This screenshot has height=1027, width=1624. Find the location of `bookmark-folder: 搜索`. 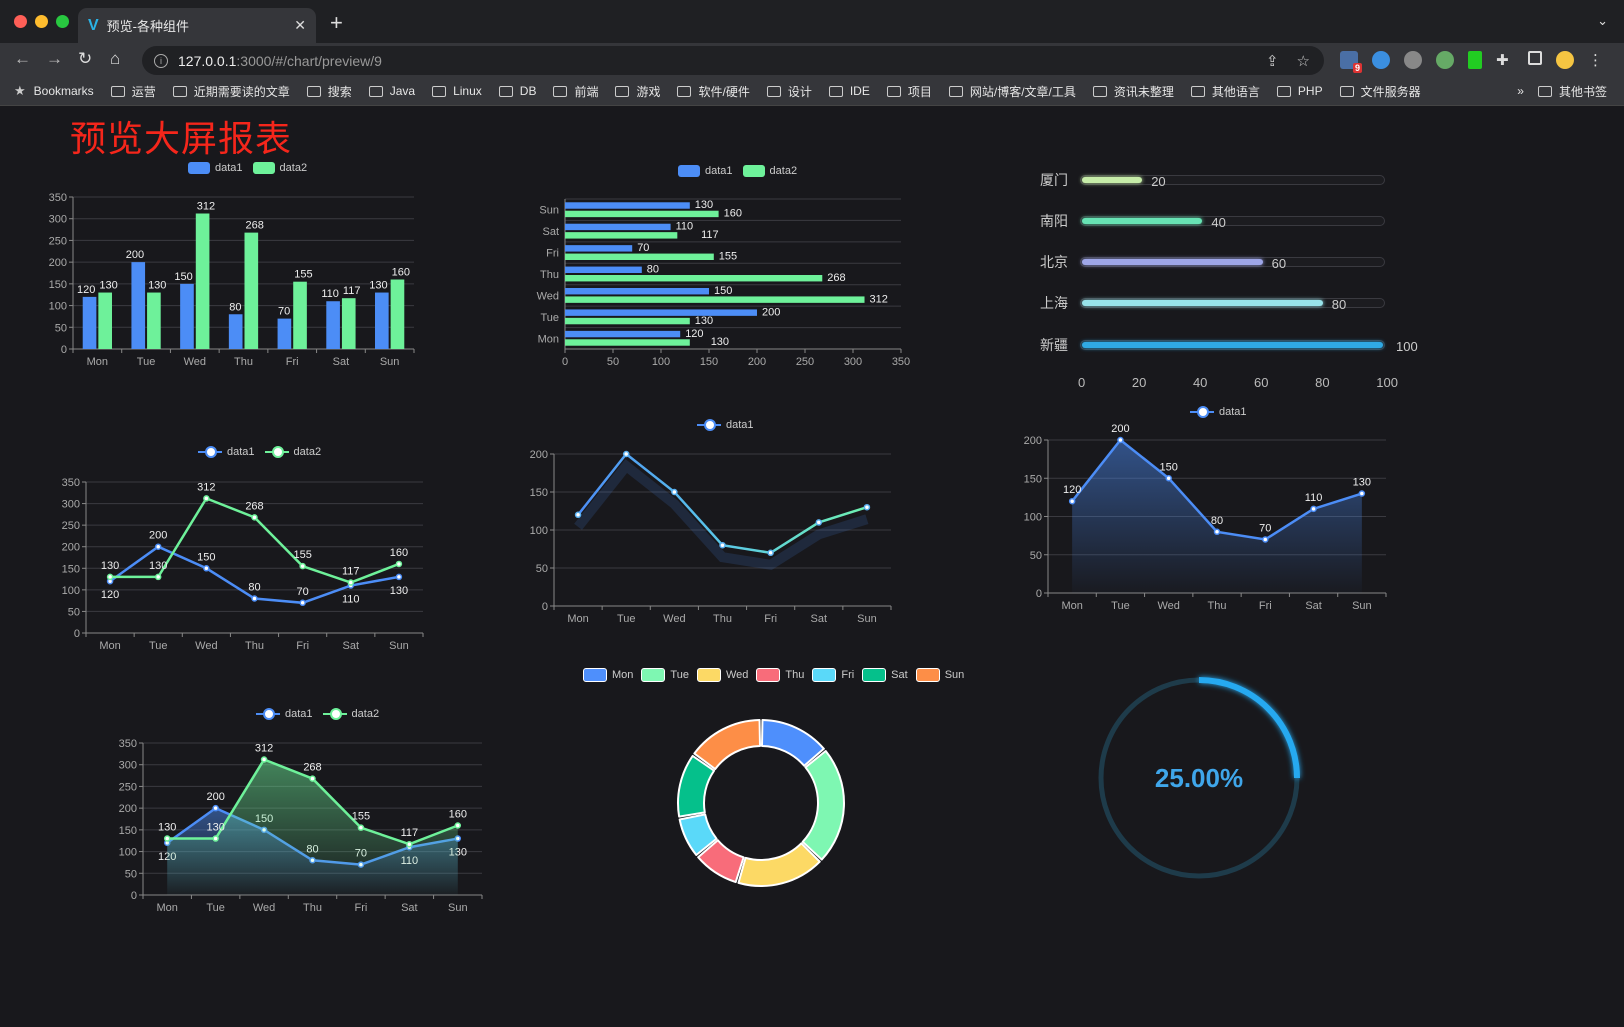

bookmark-folder: 搜索 is located at coordinates (329, 91).